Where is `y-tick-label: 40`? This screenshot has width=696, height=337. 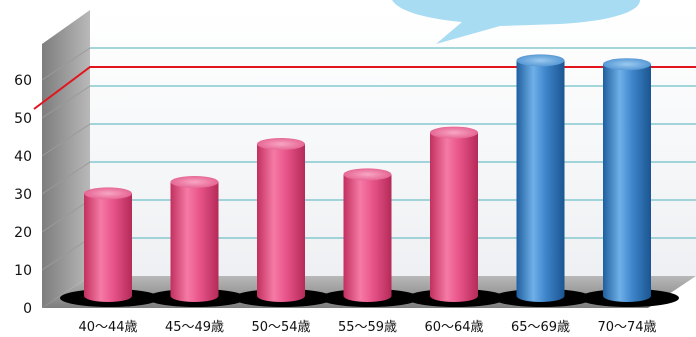 y-tick-label: 40 is located at coordinates (23, 157).